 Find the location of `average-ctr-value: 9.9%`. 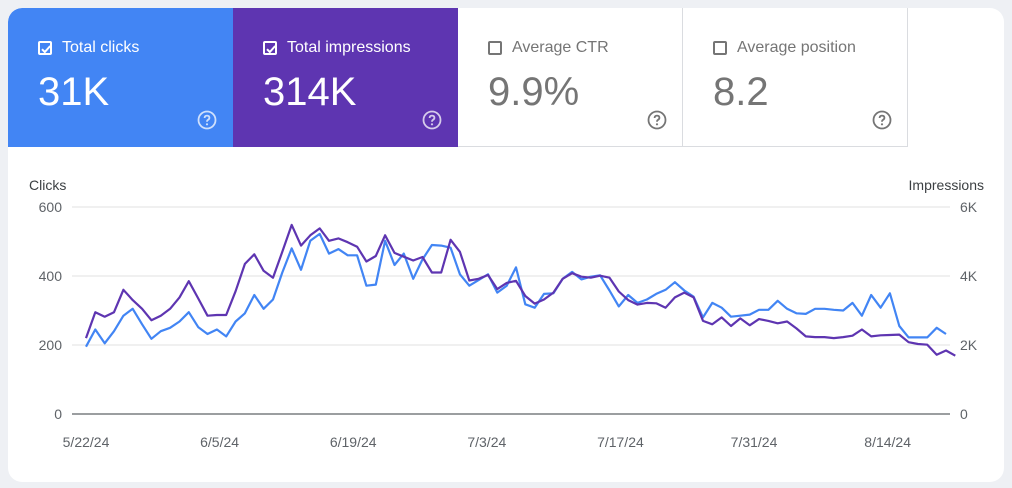

average-ctr-value: 9.9% is located at coordinates (534, 92).